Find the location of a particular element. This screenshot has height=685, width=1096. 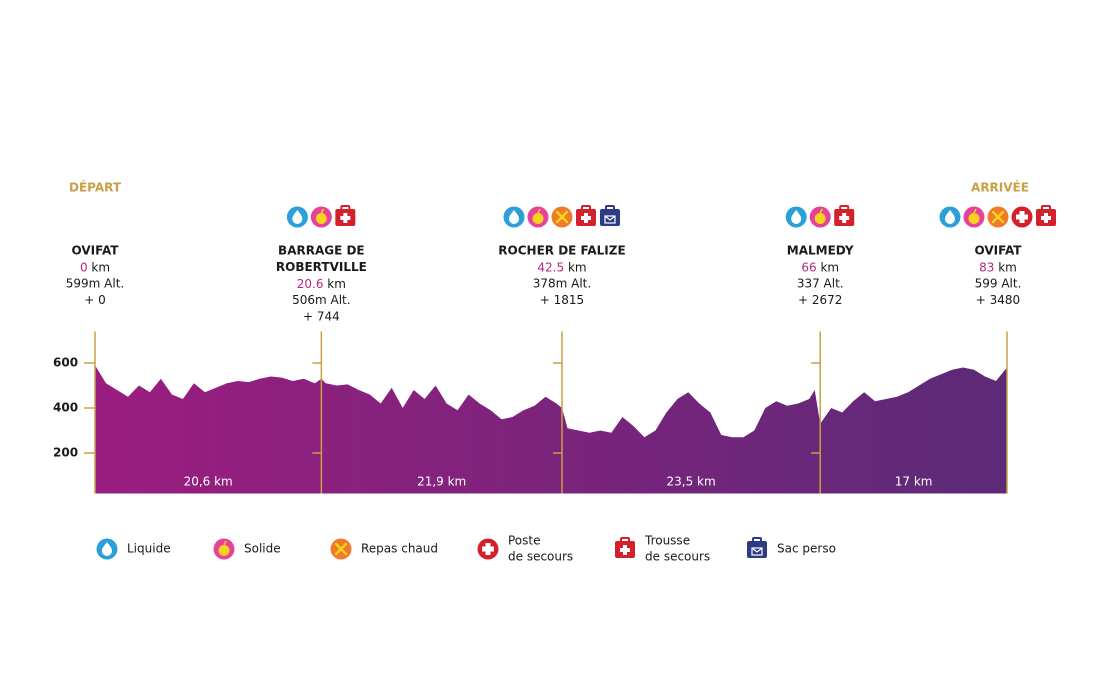

station-altitude: 337 Alt. is located at coordinates (820, 284).